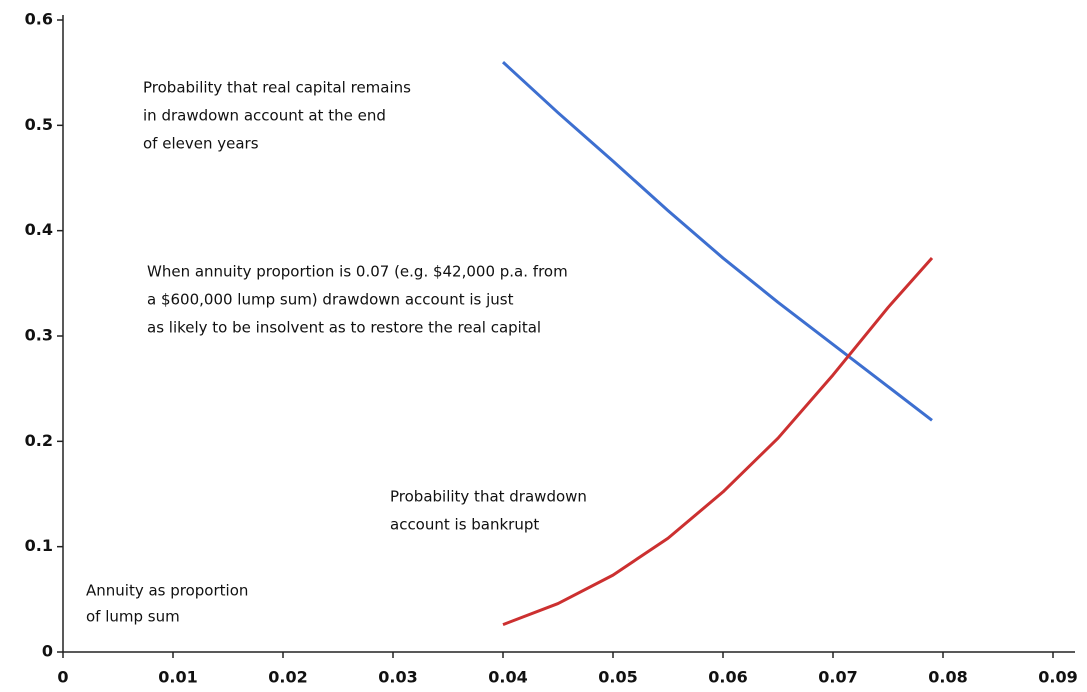  I want to click on annotation: of eleven years, so click(201, 144).